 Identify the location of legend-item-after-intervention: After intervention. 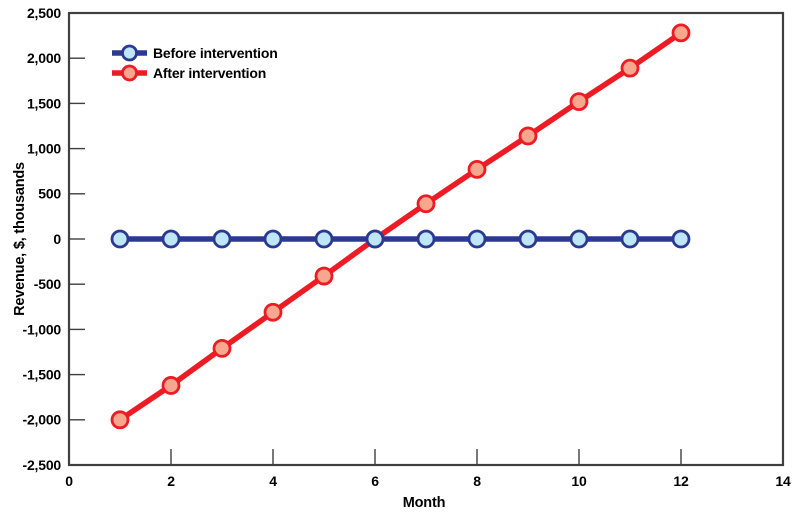
(189, 73).